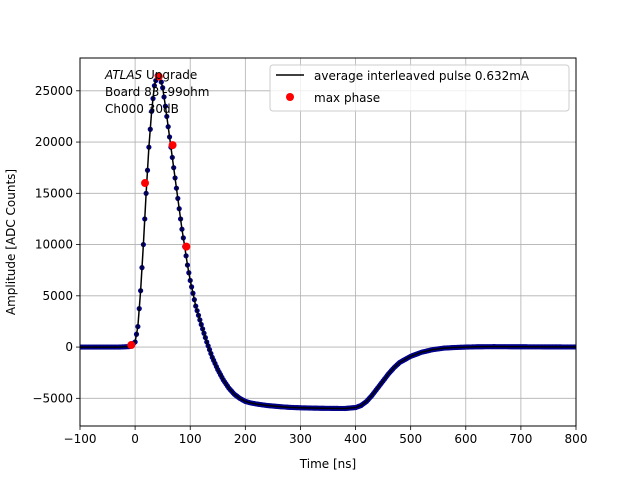 The width and height of the screenshot is (640, 480). I want to click on x-tick-label: 800, so click(576, 439).